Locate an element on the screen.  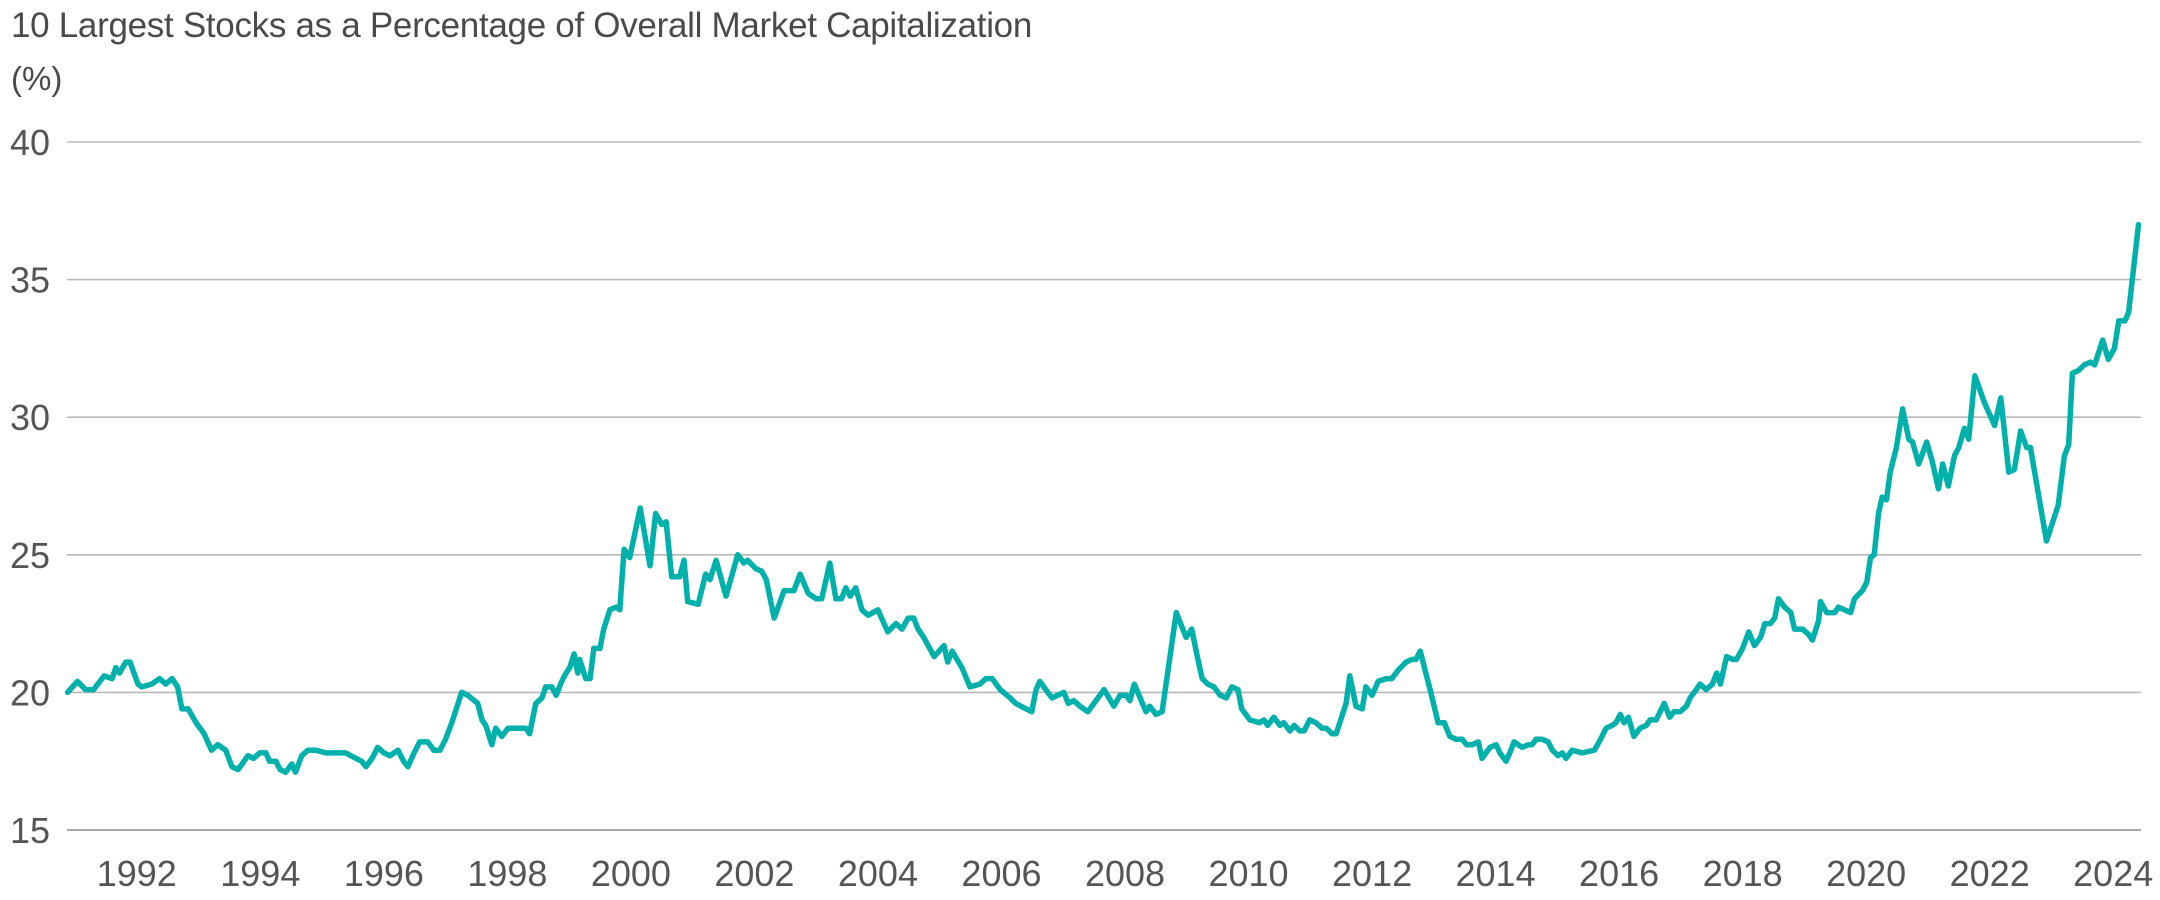
y-tick-label: 35 is located at coordinates (30, 280).